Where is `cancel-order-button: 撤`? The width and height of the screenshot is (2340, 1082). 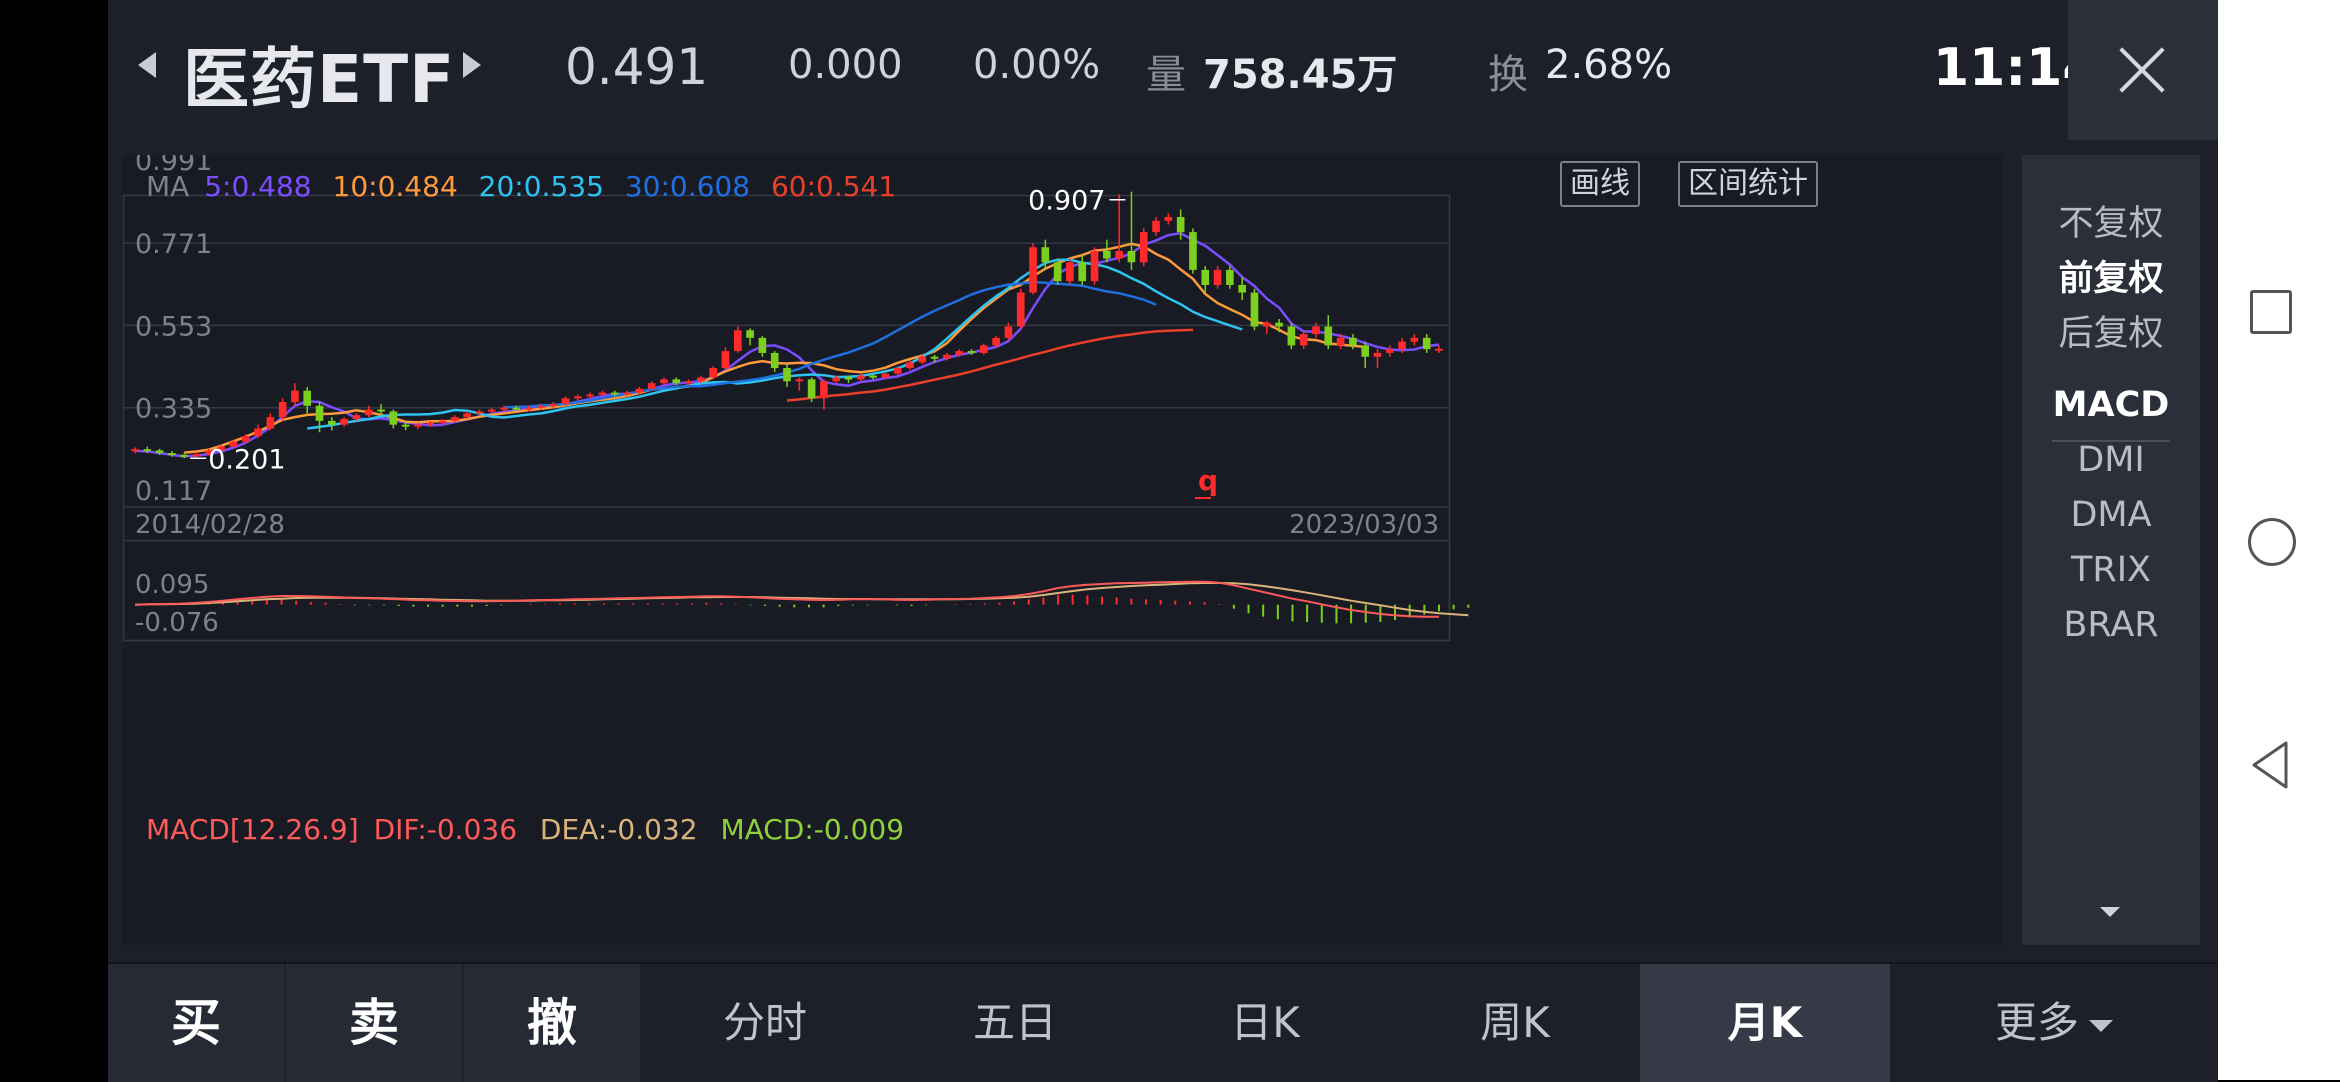 cancel-order-button: 撤 is located at coordinates (552, 1023).